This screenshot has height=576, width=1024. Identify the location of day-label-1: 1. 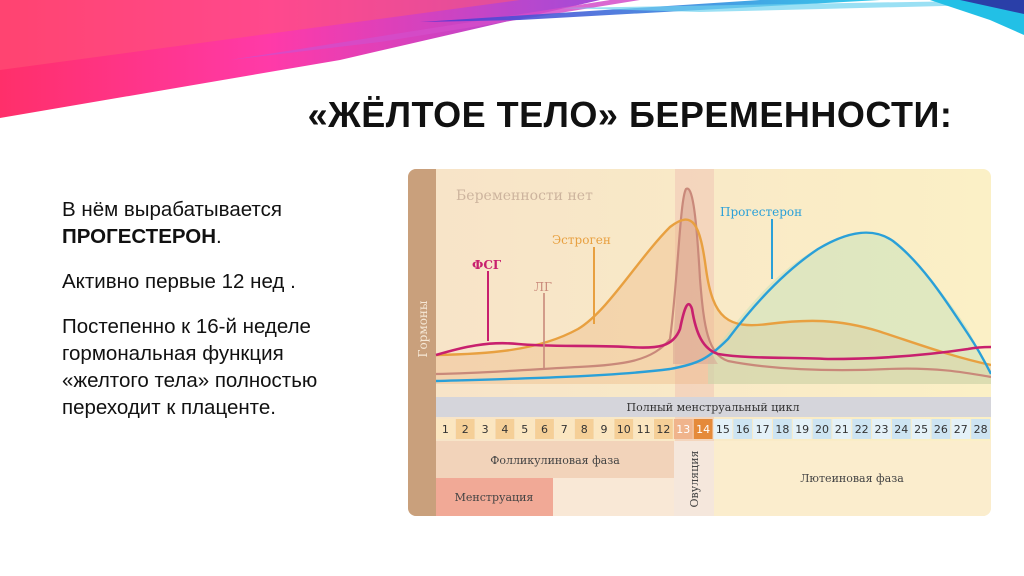
(445, 429).